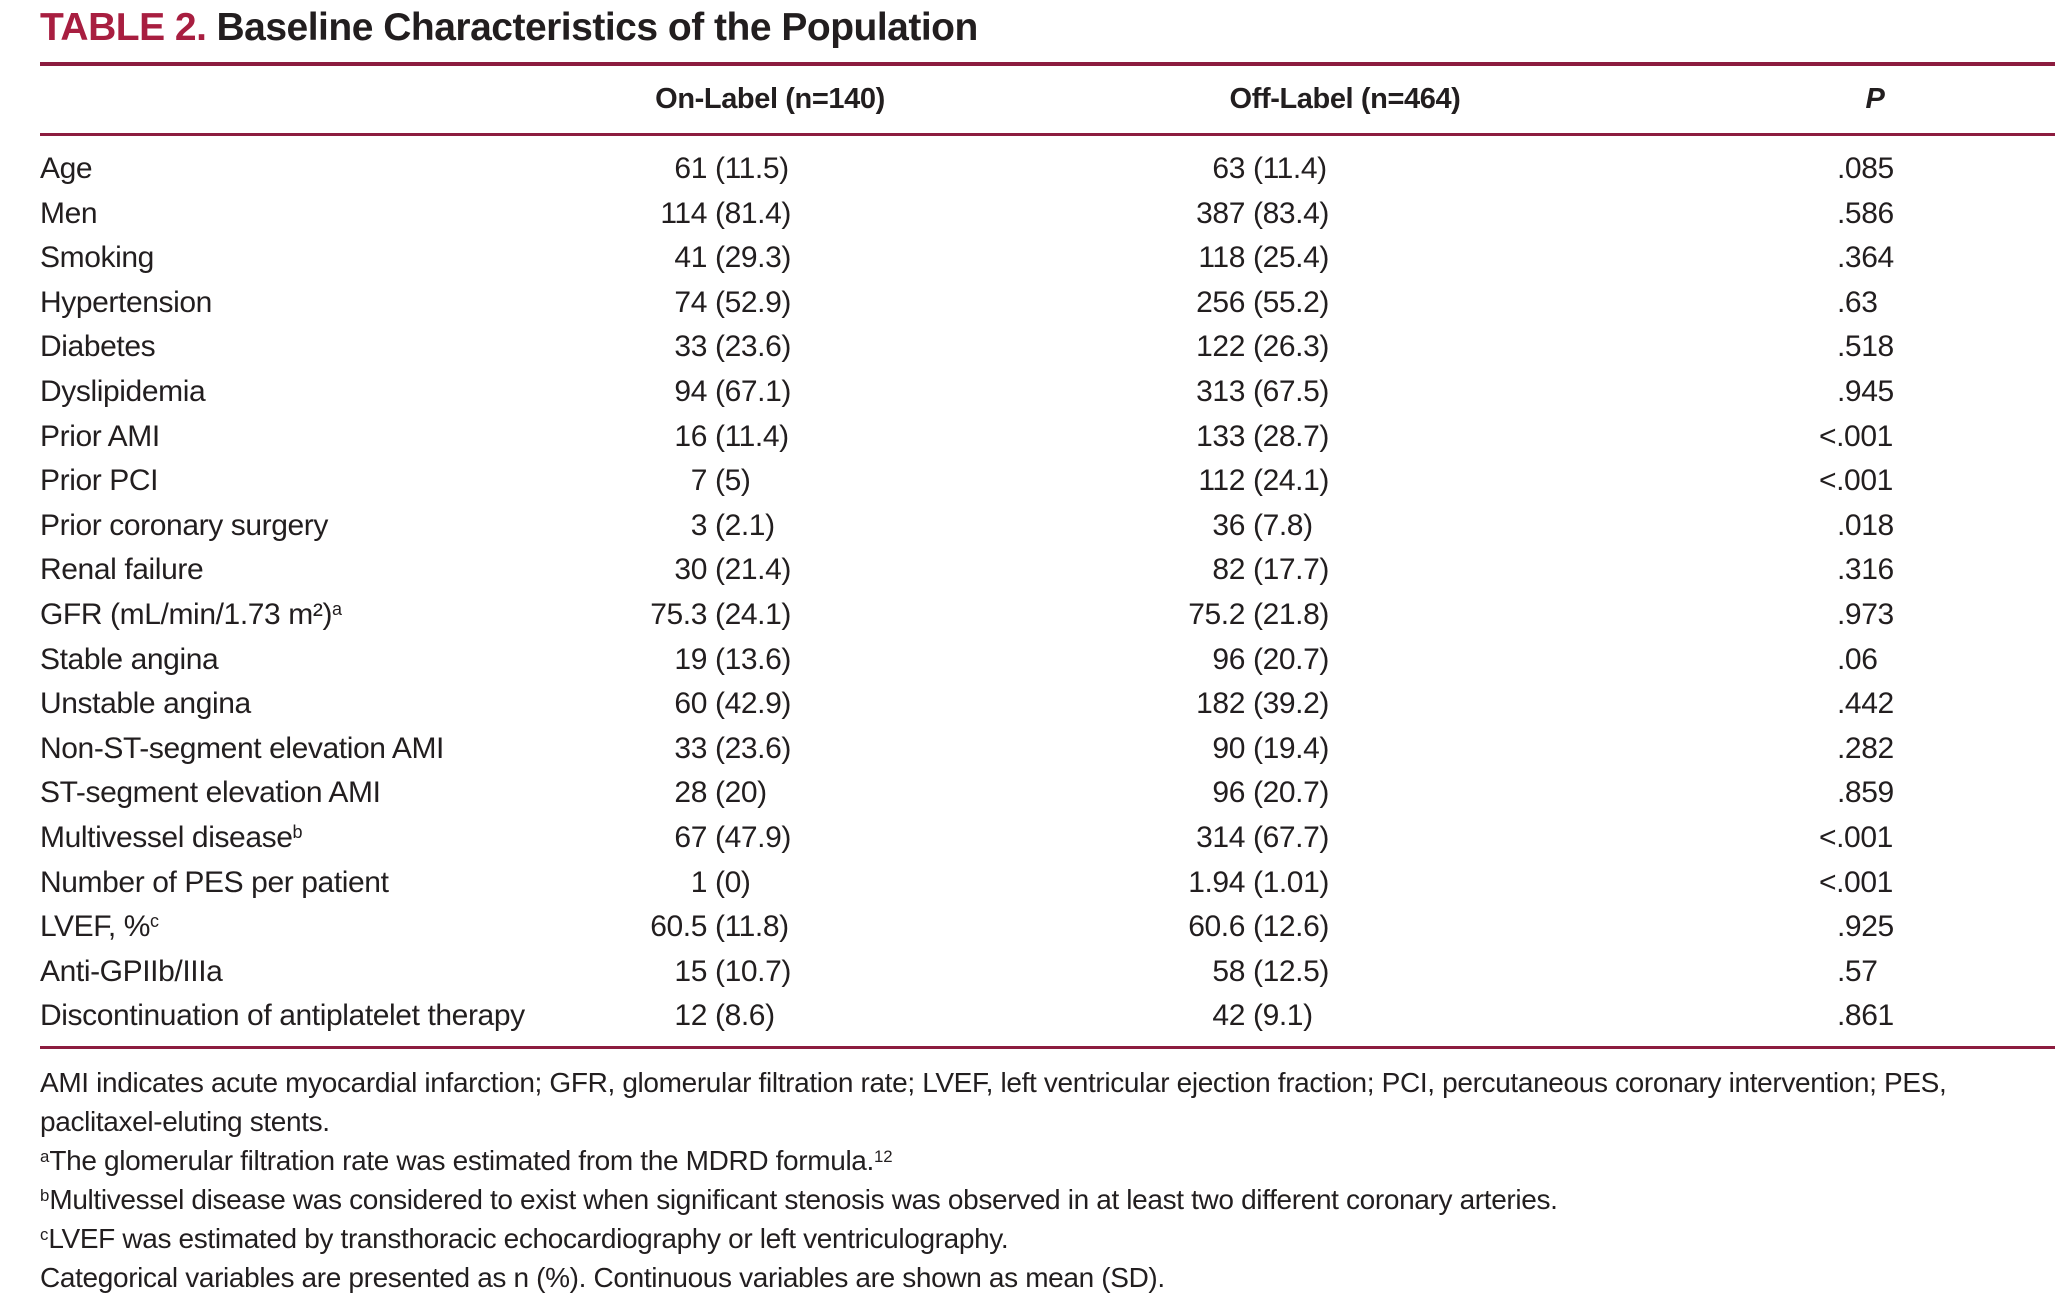  I want to click on p-value: .63, so click(1857, 302).